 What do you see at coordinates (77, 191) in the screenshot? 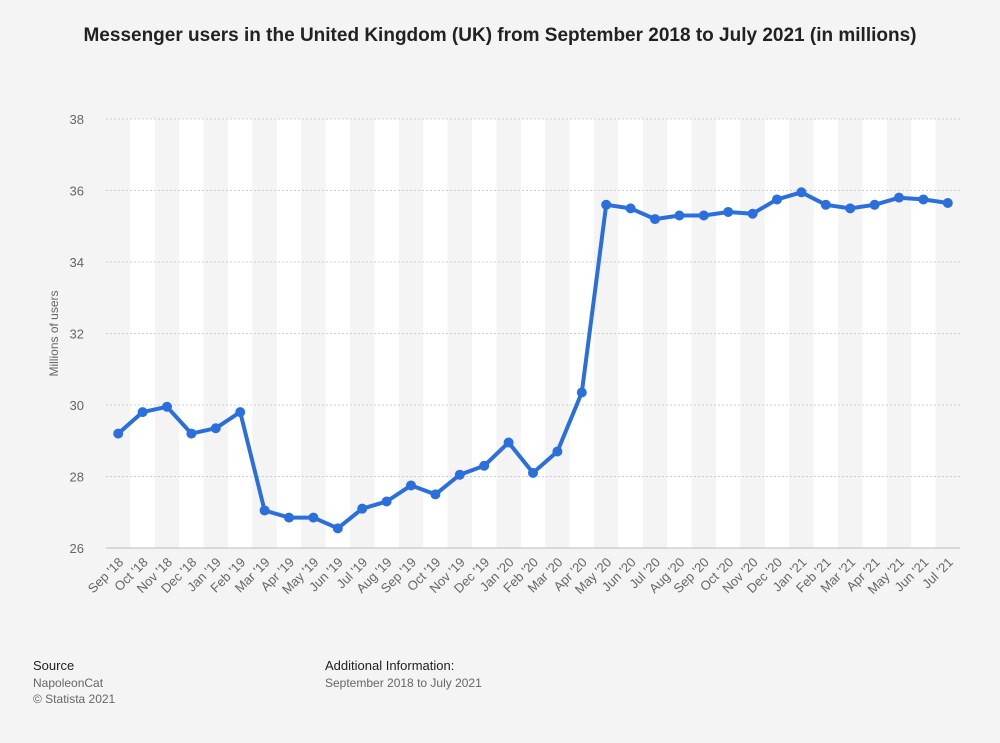
I see `y-tick-label: 36` at bounding box center [77, 191].